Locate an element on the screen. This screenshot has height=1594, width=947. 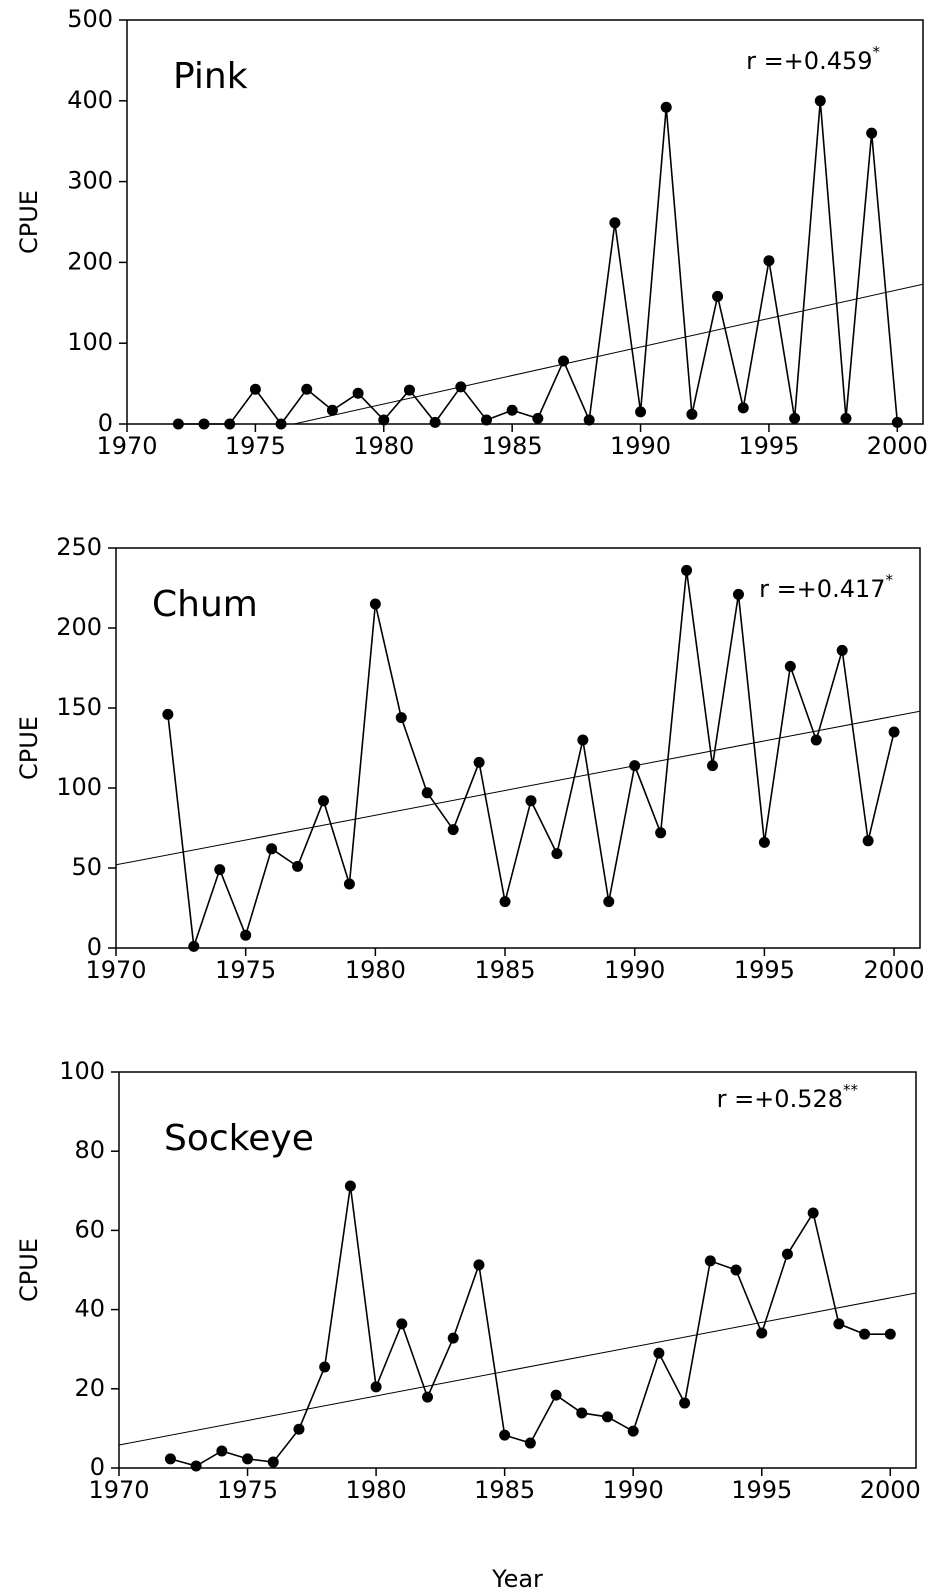
significance-mark: ** is located at coordinates (851, 1090).